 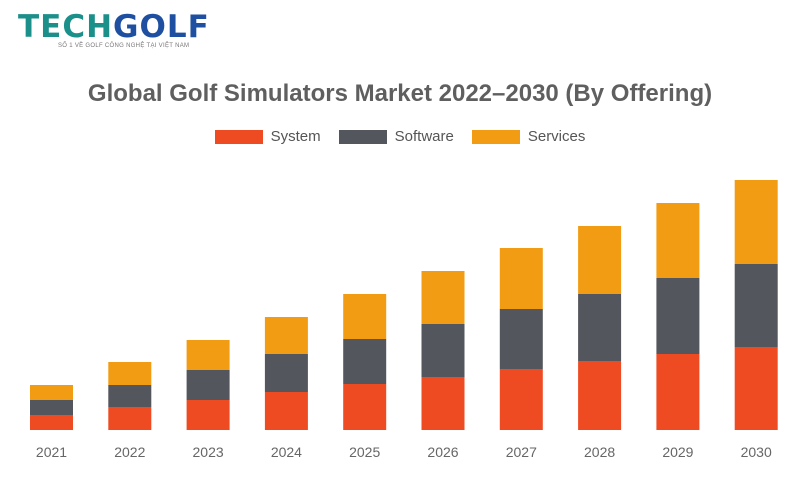 I want to click on bar-system-2024, so click(x=286, y=411).